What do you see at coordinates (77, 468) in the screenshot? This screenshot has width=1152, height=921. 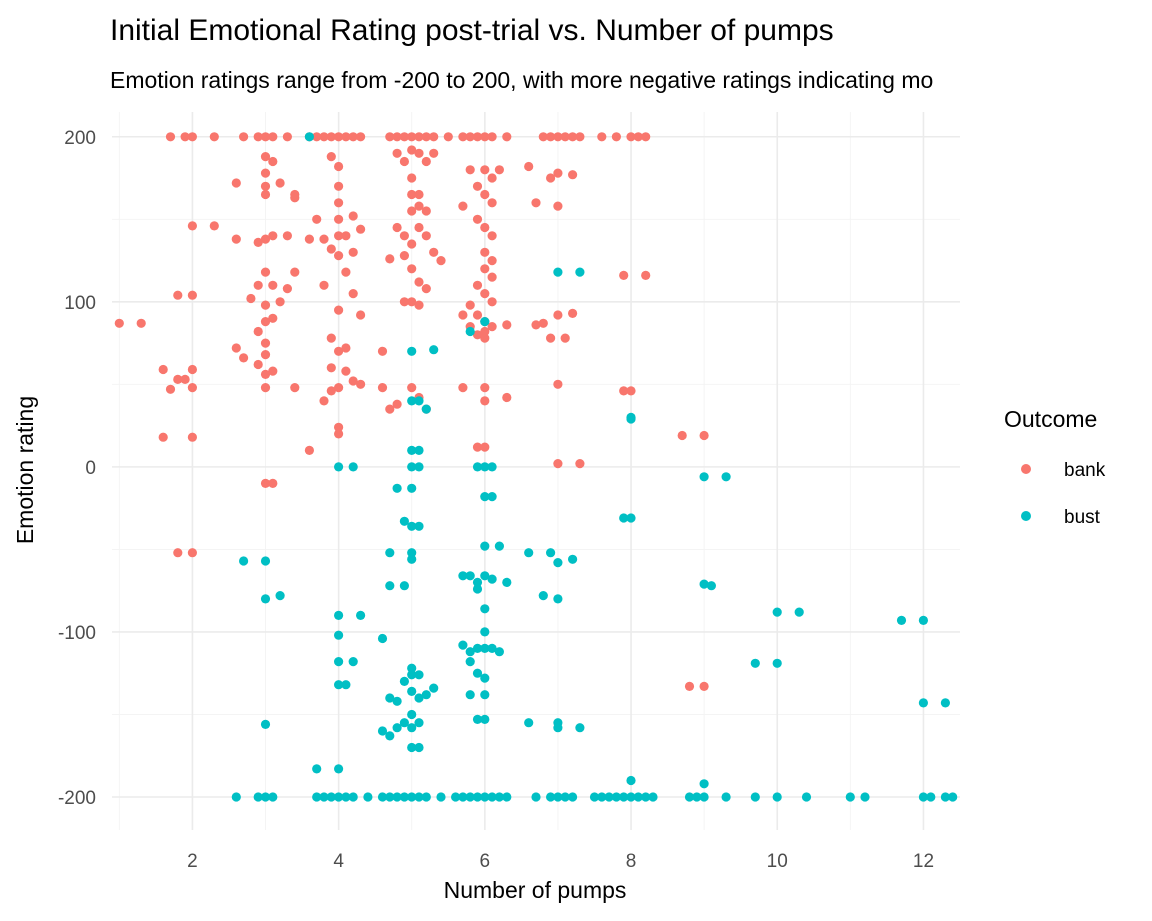 I see `y-axis-ticks: -200 -100 0 100 200` at bounding box center [77, 468].